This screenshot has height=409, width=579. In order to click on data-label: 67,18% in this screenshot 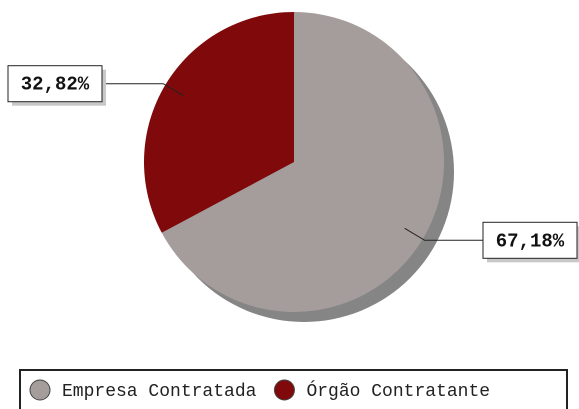, I will do `click(530, 241)`.